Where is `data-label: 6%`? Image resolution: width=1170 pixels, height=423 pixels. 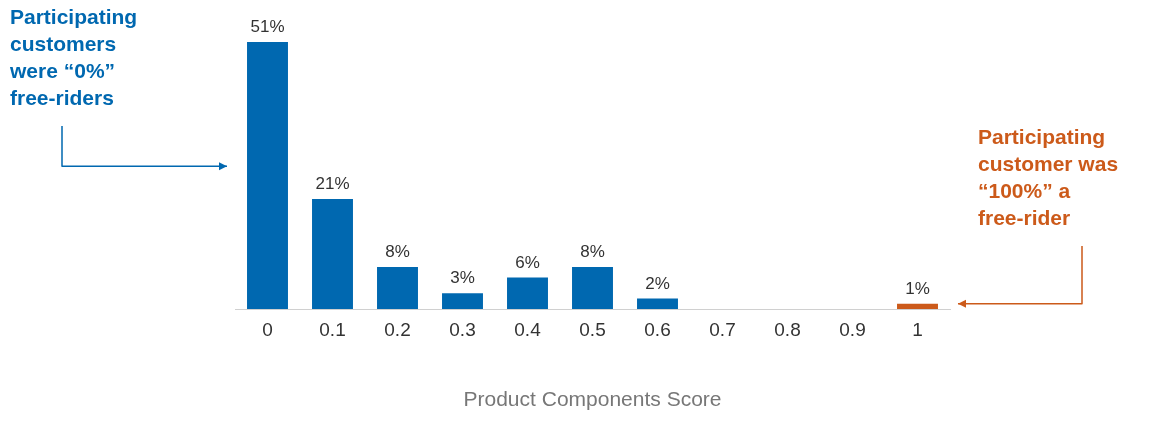
data-label: 6% is located at coordinates (527, 262).